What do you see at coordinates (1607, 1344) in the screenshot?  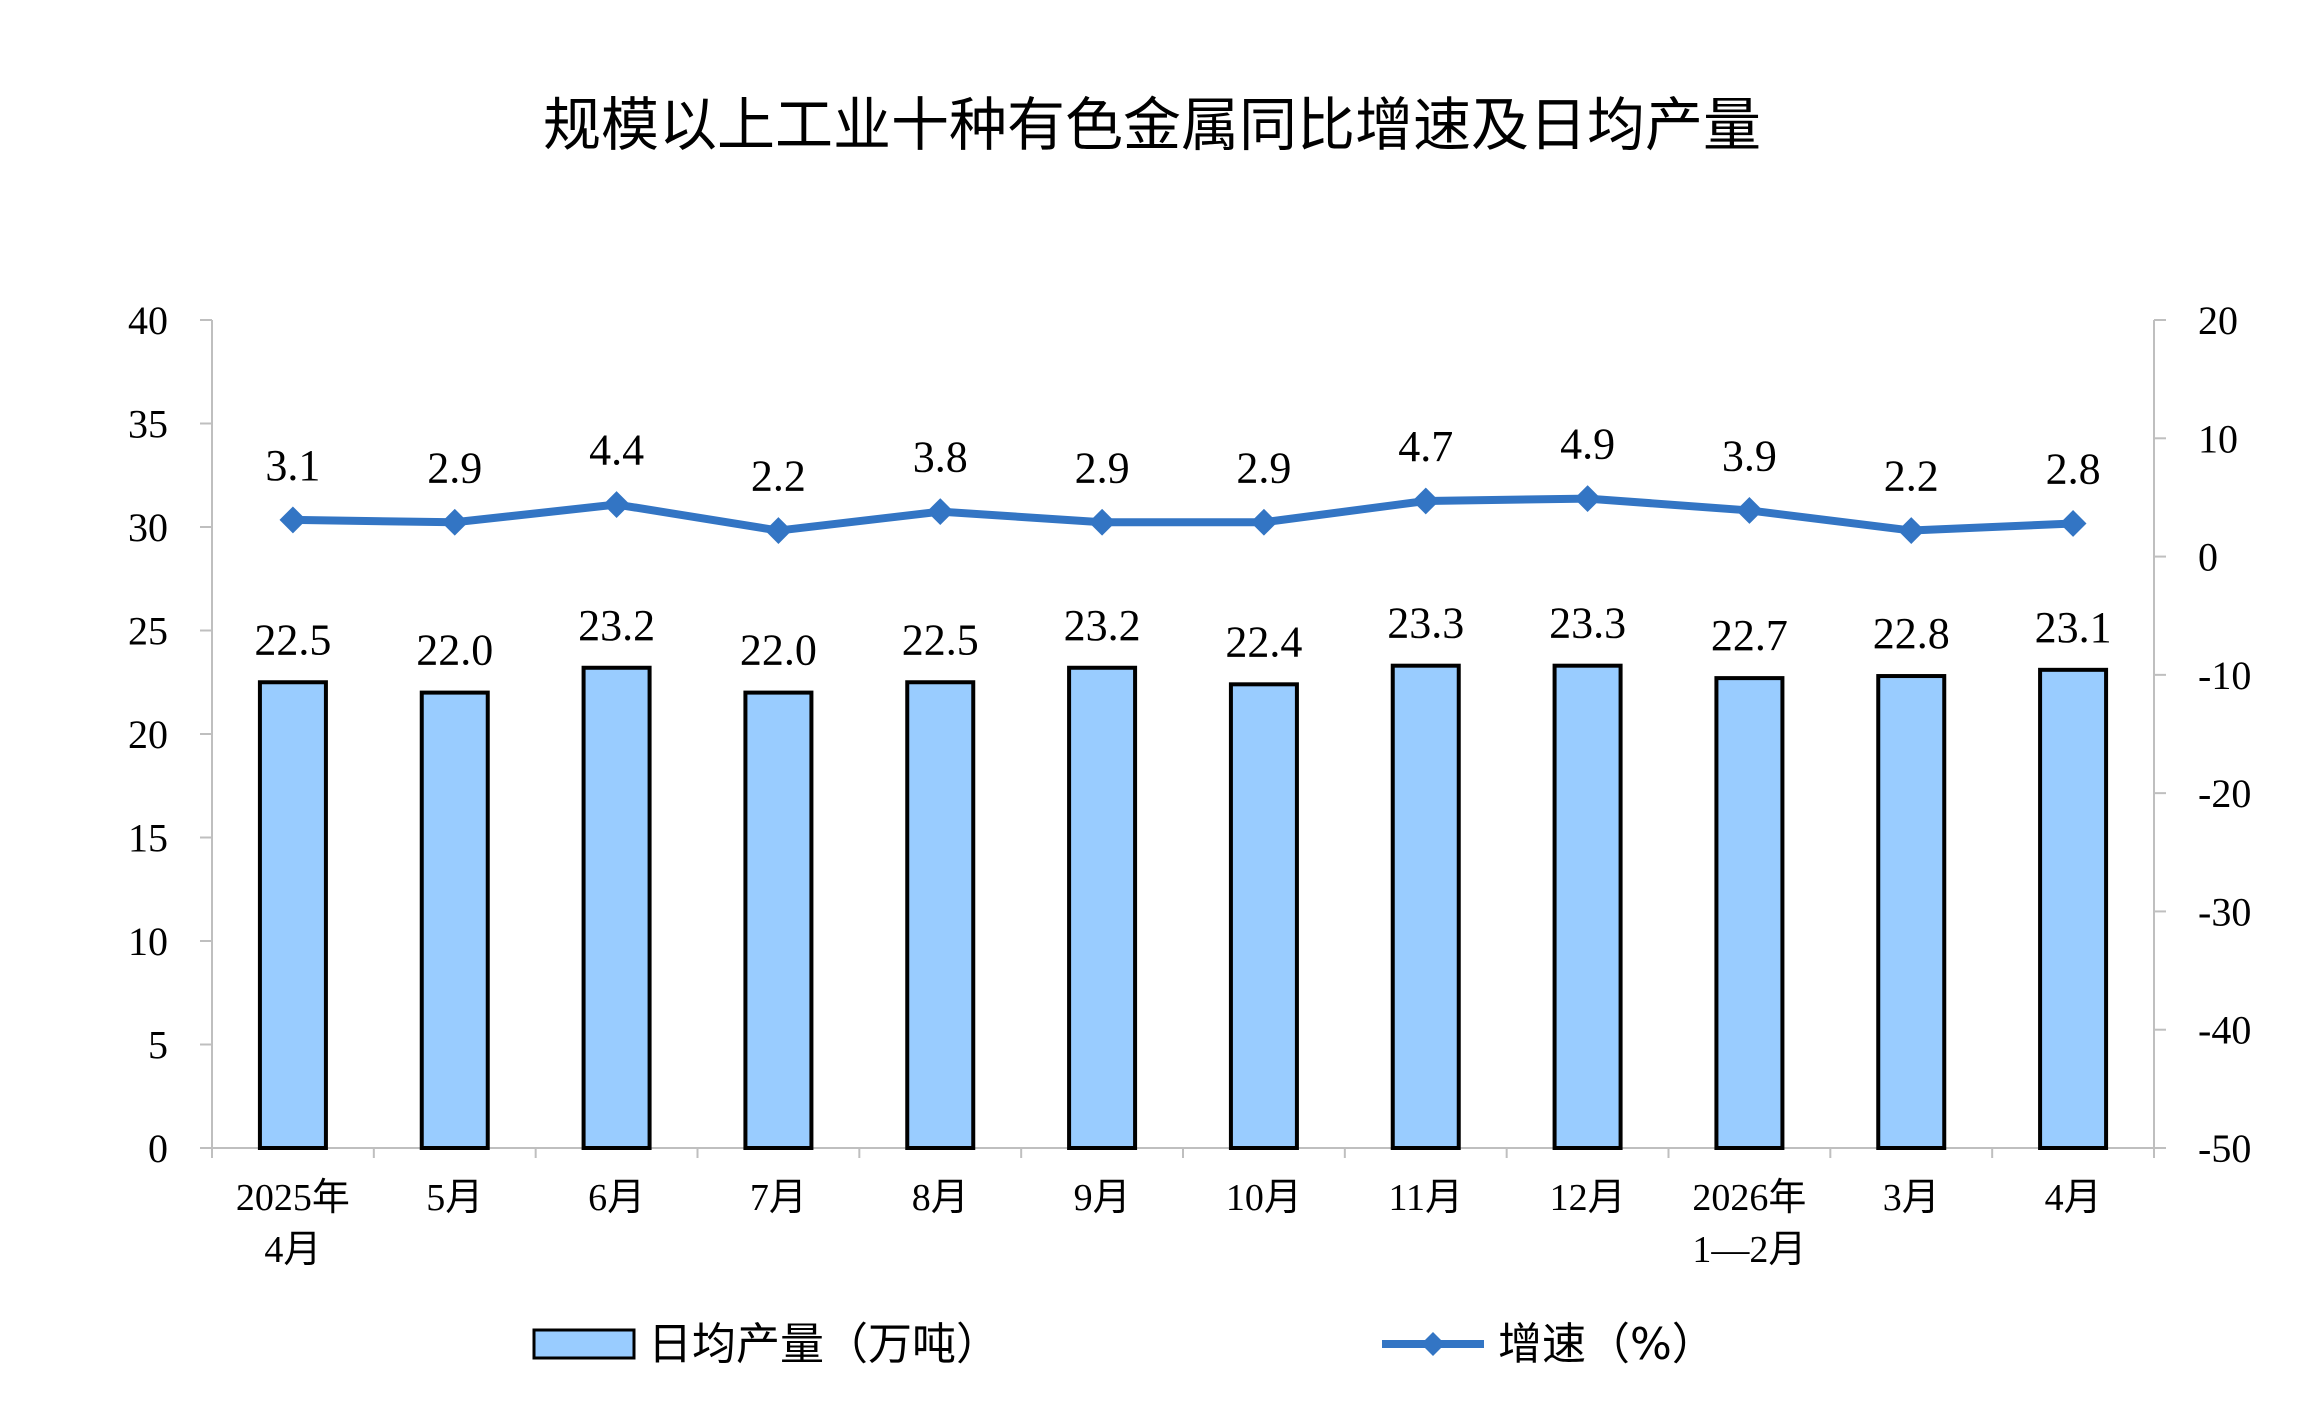 I see `legend-line-label: 增速（%）` at bounding box center [1607, 1344].